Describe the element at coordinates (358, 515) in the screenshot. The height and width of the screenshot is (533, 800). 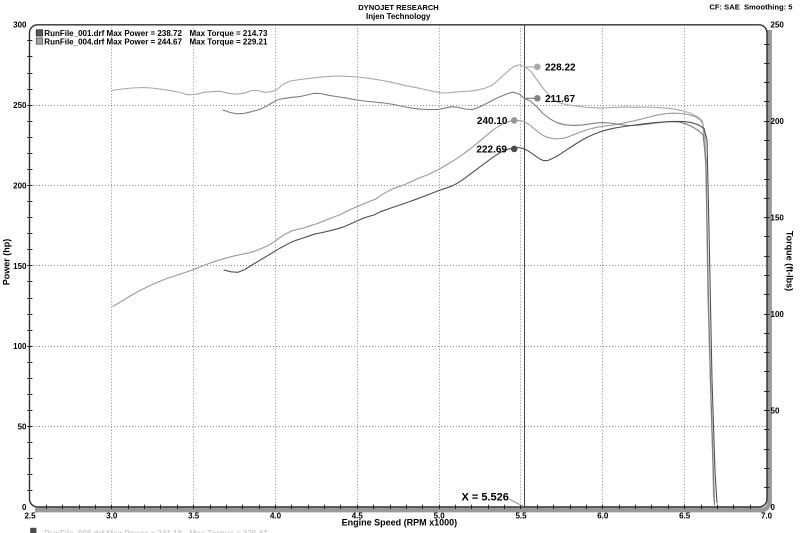
I see `svg-text: 4.5` at that location.